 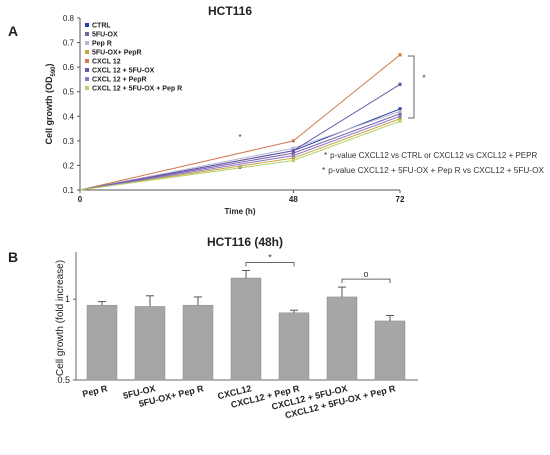 What do you see at coordinates (69, 116) in the screenshot?
I see `panel-a-y-tick-label: 0.4` at bounding box center [69, 116].